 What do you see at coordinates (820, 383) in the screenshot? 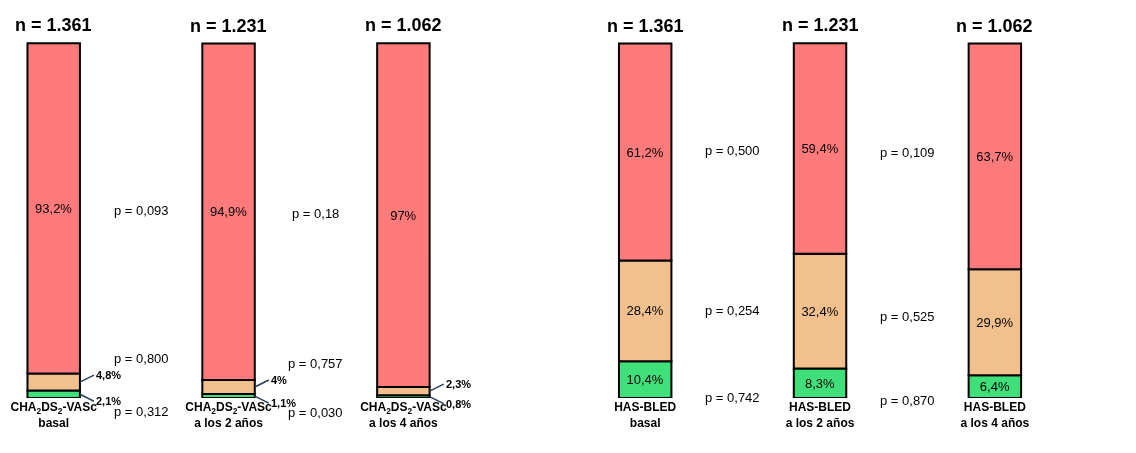
I see `data-label: 8,3%` at bounding box center [820, 383].